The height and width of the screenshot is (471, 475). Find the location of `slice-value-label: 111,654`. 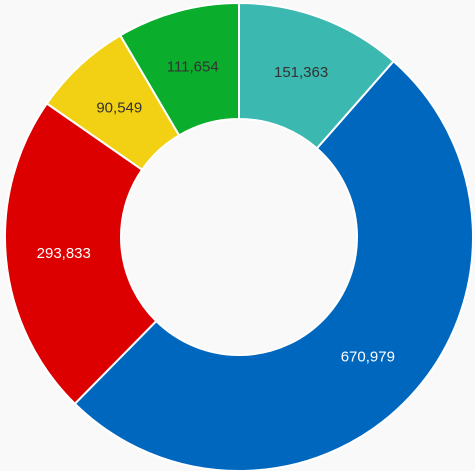

slice-value-label: 111,654 is located at coordinates (193, 67).